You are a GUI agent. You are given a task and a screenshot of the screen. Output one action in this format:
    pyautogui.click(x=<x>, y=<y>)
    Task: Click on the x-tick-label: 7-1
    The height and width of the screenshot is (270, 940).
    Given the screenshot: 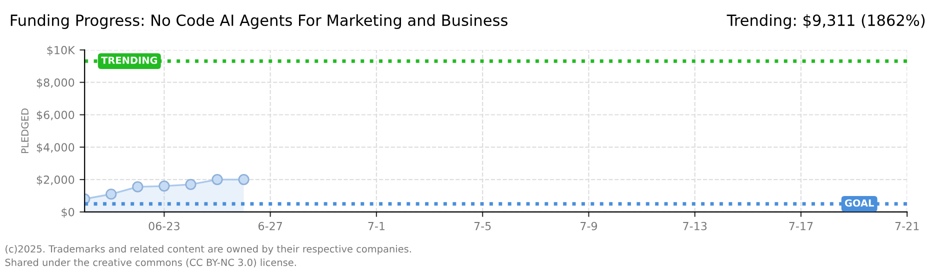 What is the action you would take?
    pyautogui.click(x=376, y=226)
    